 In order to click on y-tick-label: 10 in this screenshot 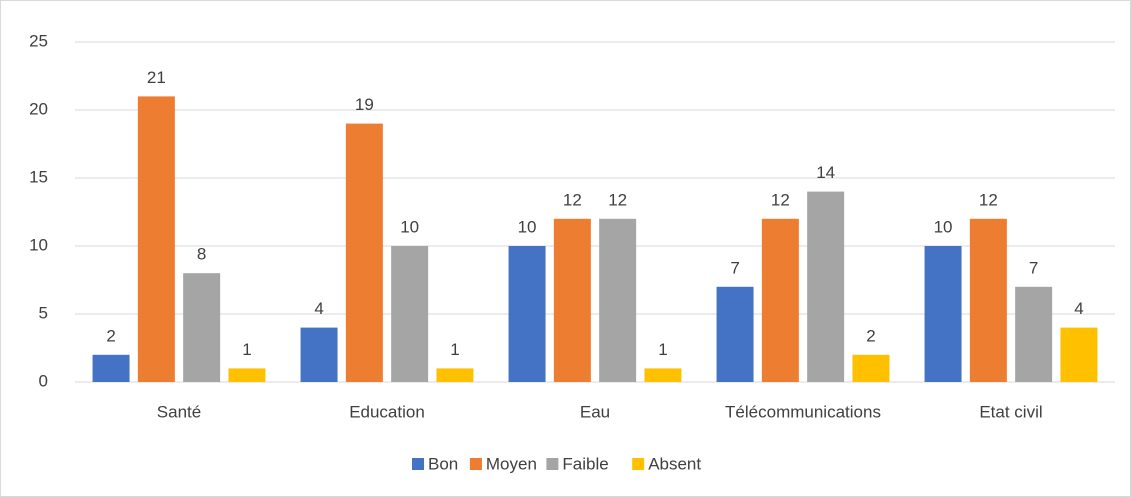, I will do `click(38, 244)`.